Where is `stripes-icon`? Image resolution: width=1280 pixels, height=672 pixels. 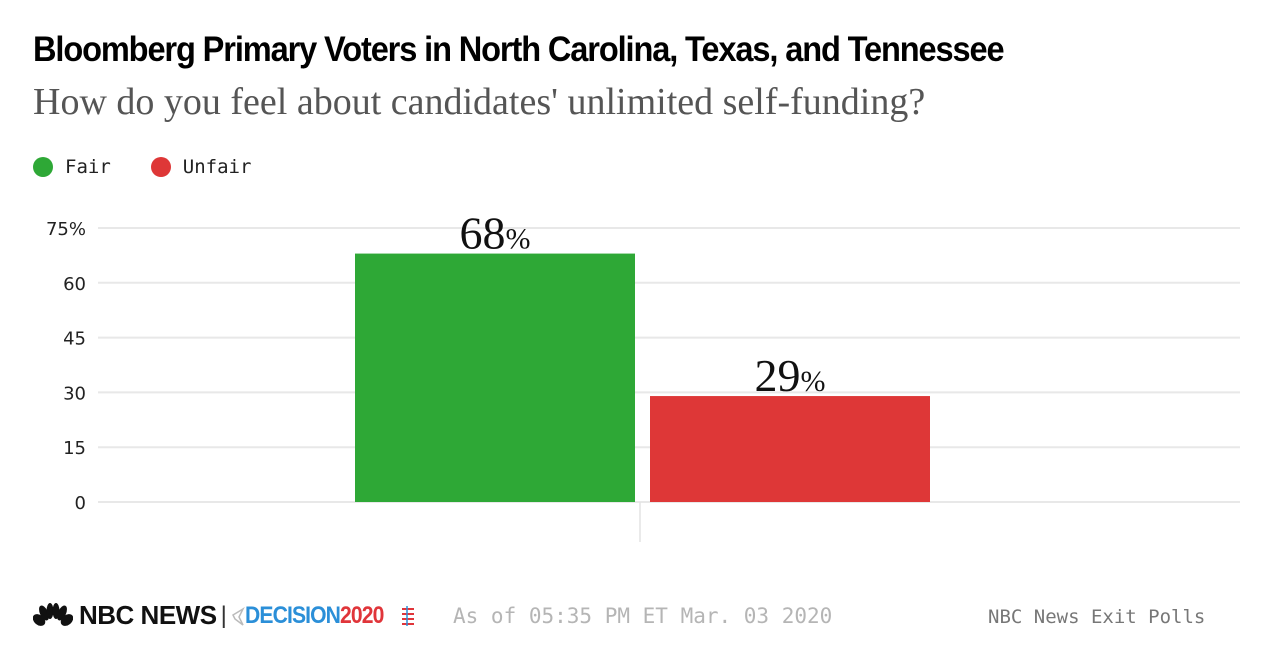 stripes-icon is located at coordinates (408, 615).